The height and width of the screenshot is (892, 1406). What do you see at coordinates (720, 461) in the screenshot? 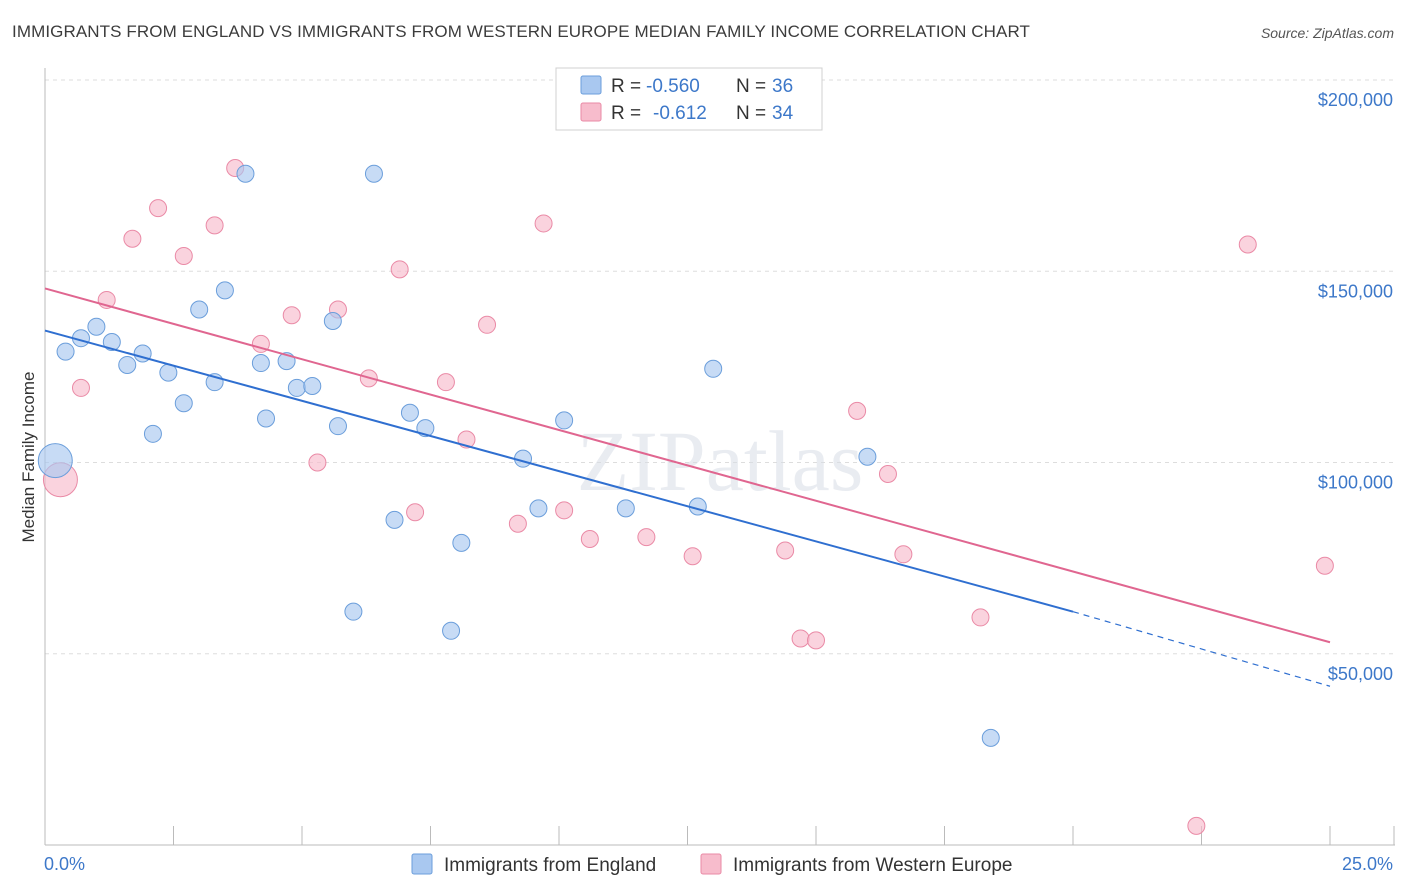
I see `watermark: ZIPatlas` at bounding box center [720, 461].